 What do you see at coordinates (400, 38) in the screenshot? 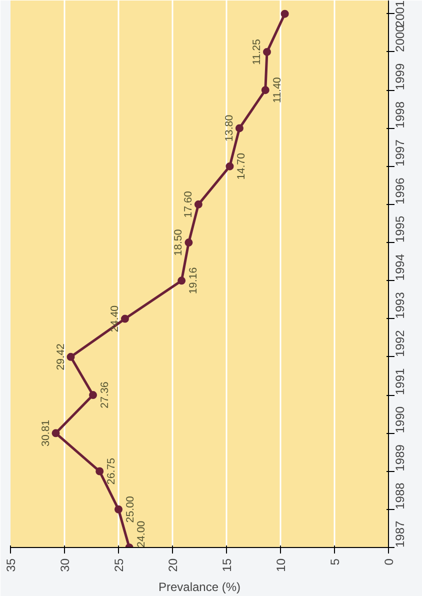
I see `y-tick-label: 2000` at bounding box center [400, 38].